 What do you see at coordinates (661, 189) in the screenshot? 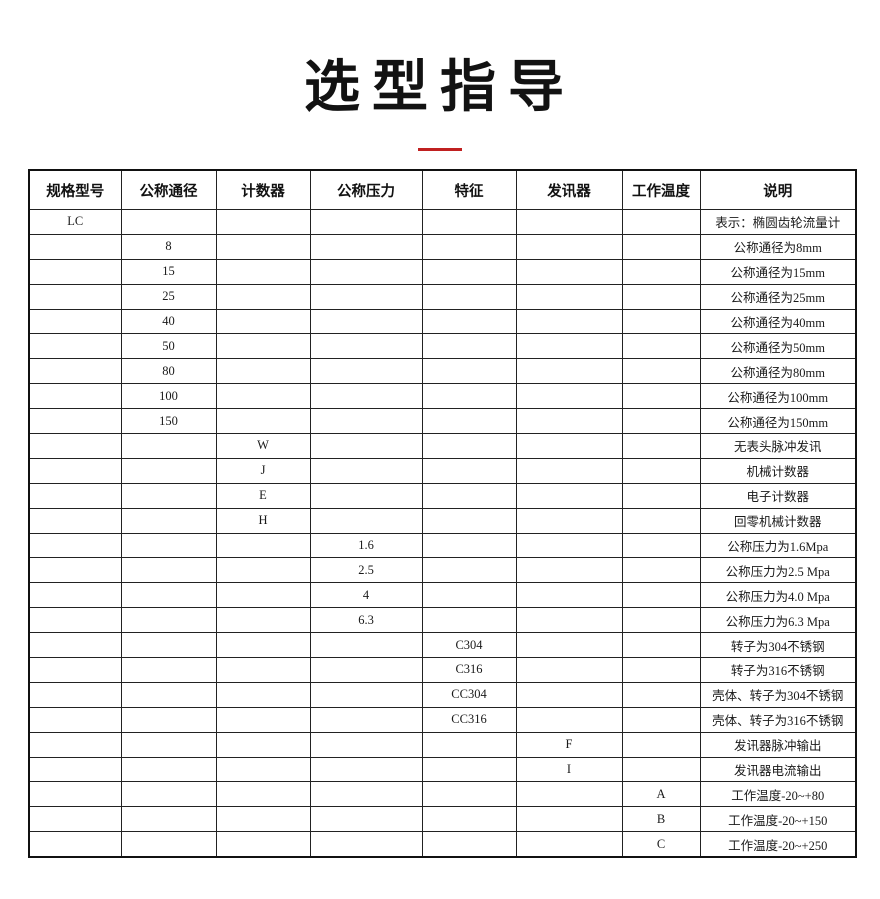
I see `header-working-temperature: 工作温度` at bounding box center [661, 189].